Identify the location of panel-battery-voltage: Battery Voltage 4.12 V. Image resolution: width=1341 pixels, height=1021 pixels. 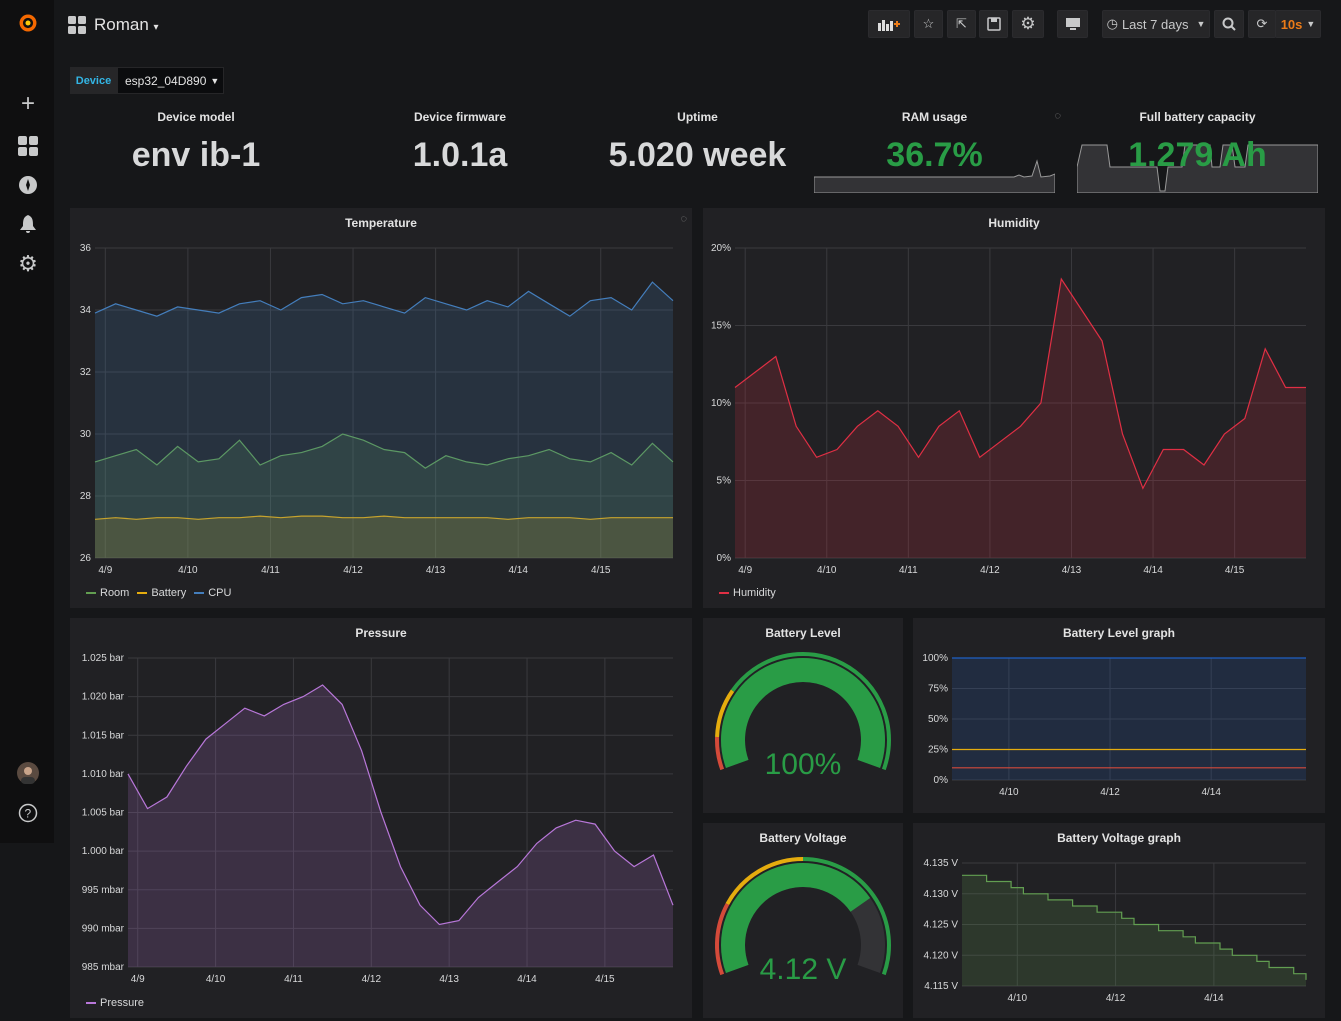
(803, 920).